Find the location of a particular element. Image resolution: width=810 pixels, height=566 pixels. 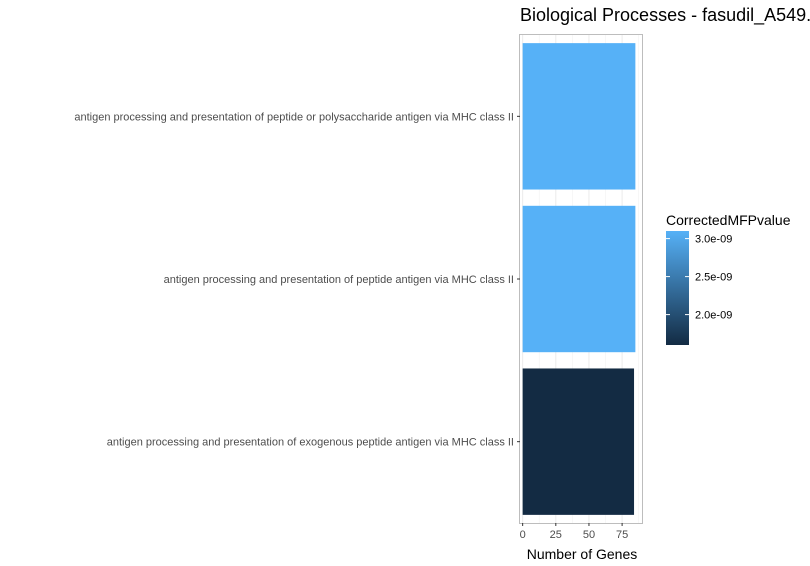

legend-tick-label: 2.0e-09 is located at coordinates (713, 316).